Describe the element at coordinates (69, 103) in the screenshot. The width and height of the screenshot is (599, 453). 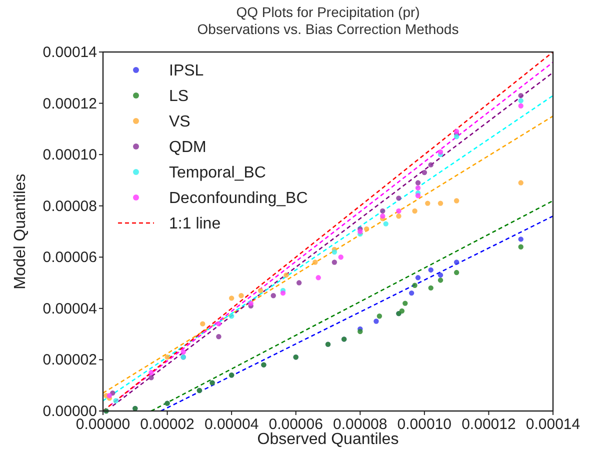
I see `y-tick-label: 0.00012` at that location.